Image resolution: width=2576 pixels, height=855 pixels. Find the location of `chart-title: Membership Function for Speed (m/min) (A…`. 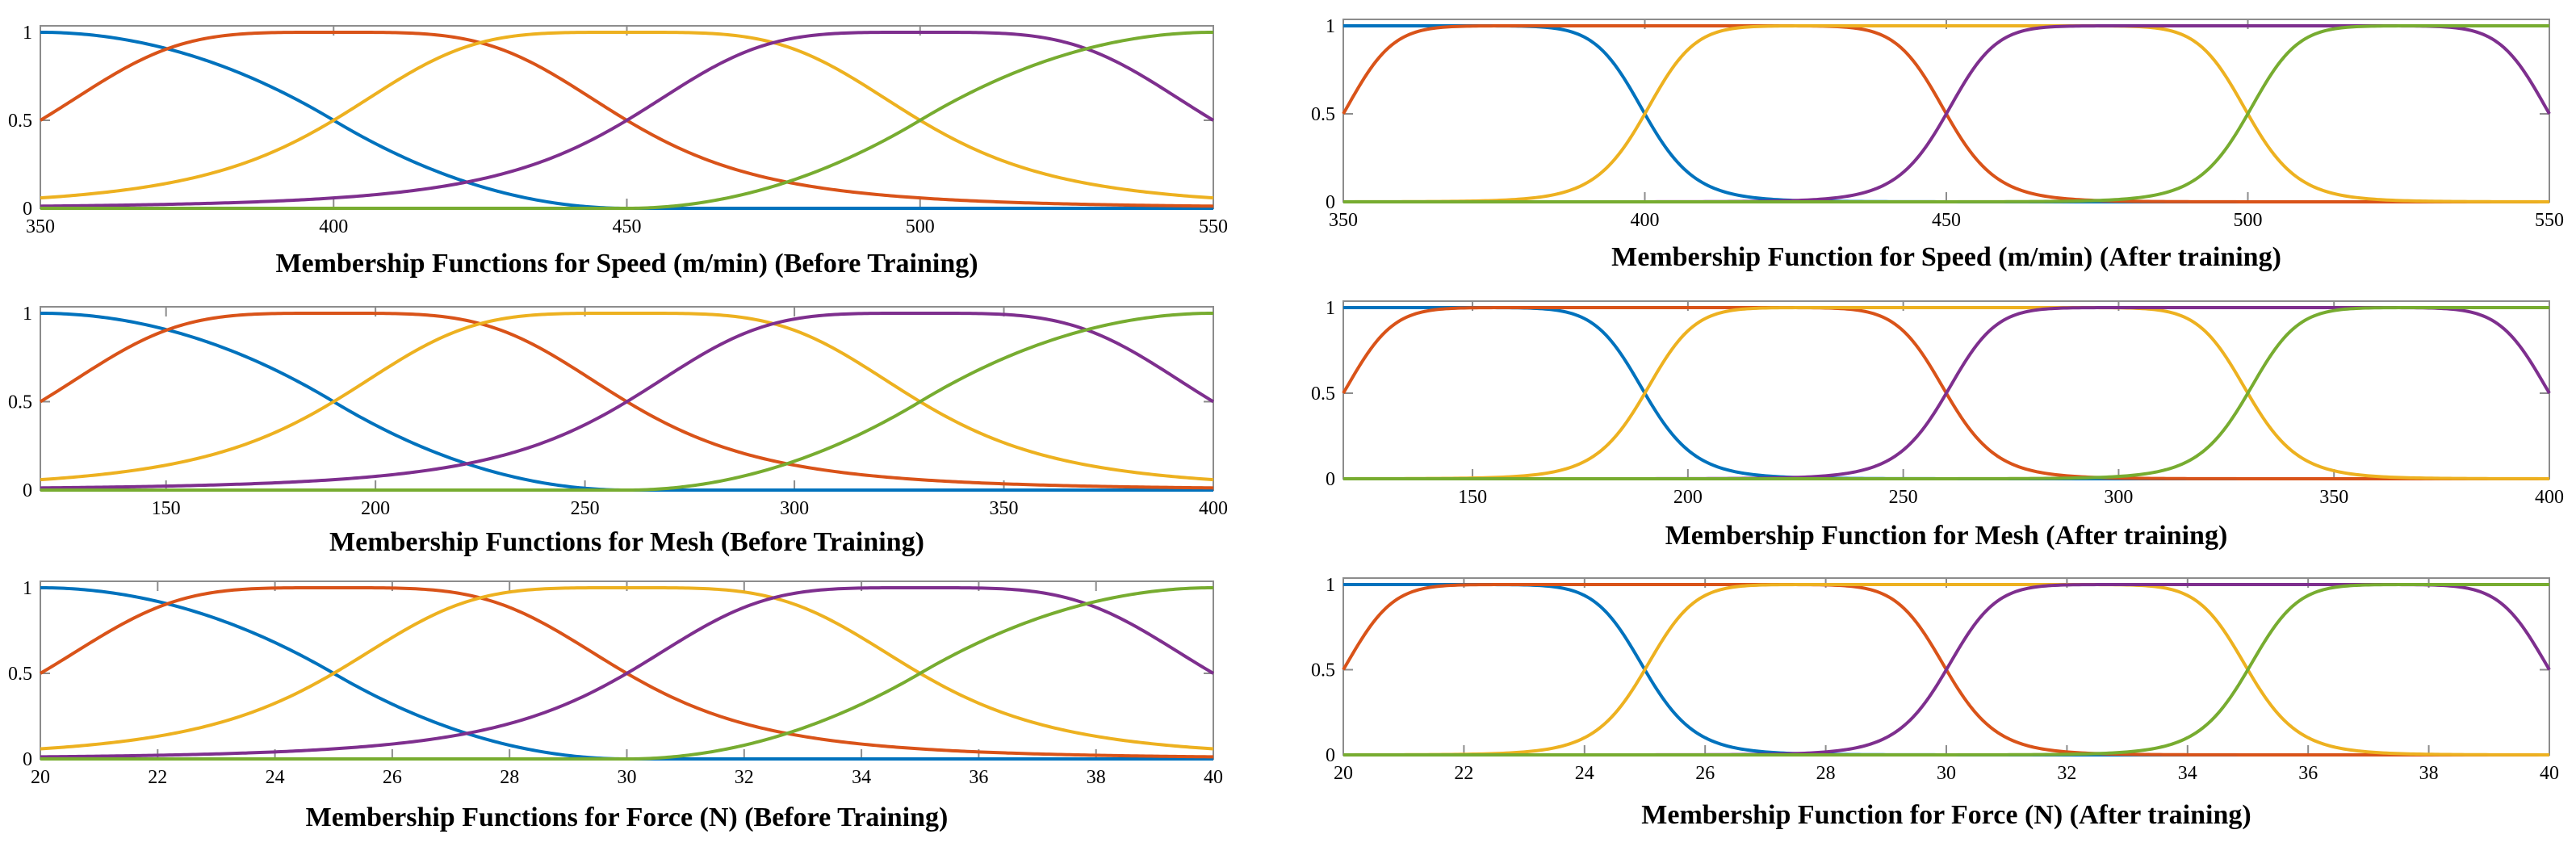

chart-title: Membership Function for Speed (m/min) (A… is located at coordinates (1946, 257).